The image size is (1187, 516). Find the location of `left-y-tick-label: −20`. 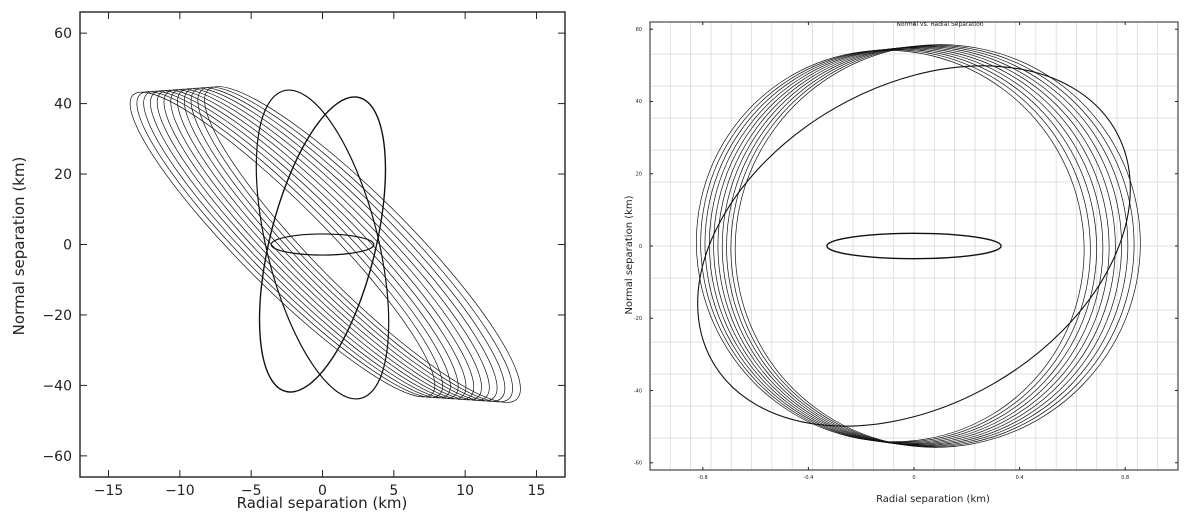

left-y-tick-label: −20 is located at coordinates (57, 316).